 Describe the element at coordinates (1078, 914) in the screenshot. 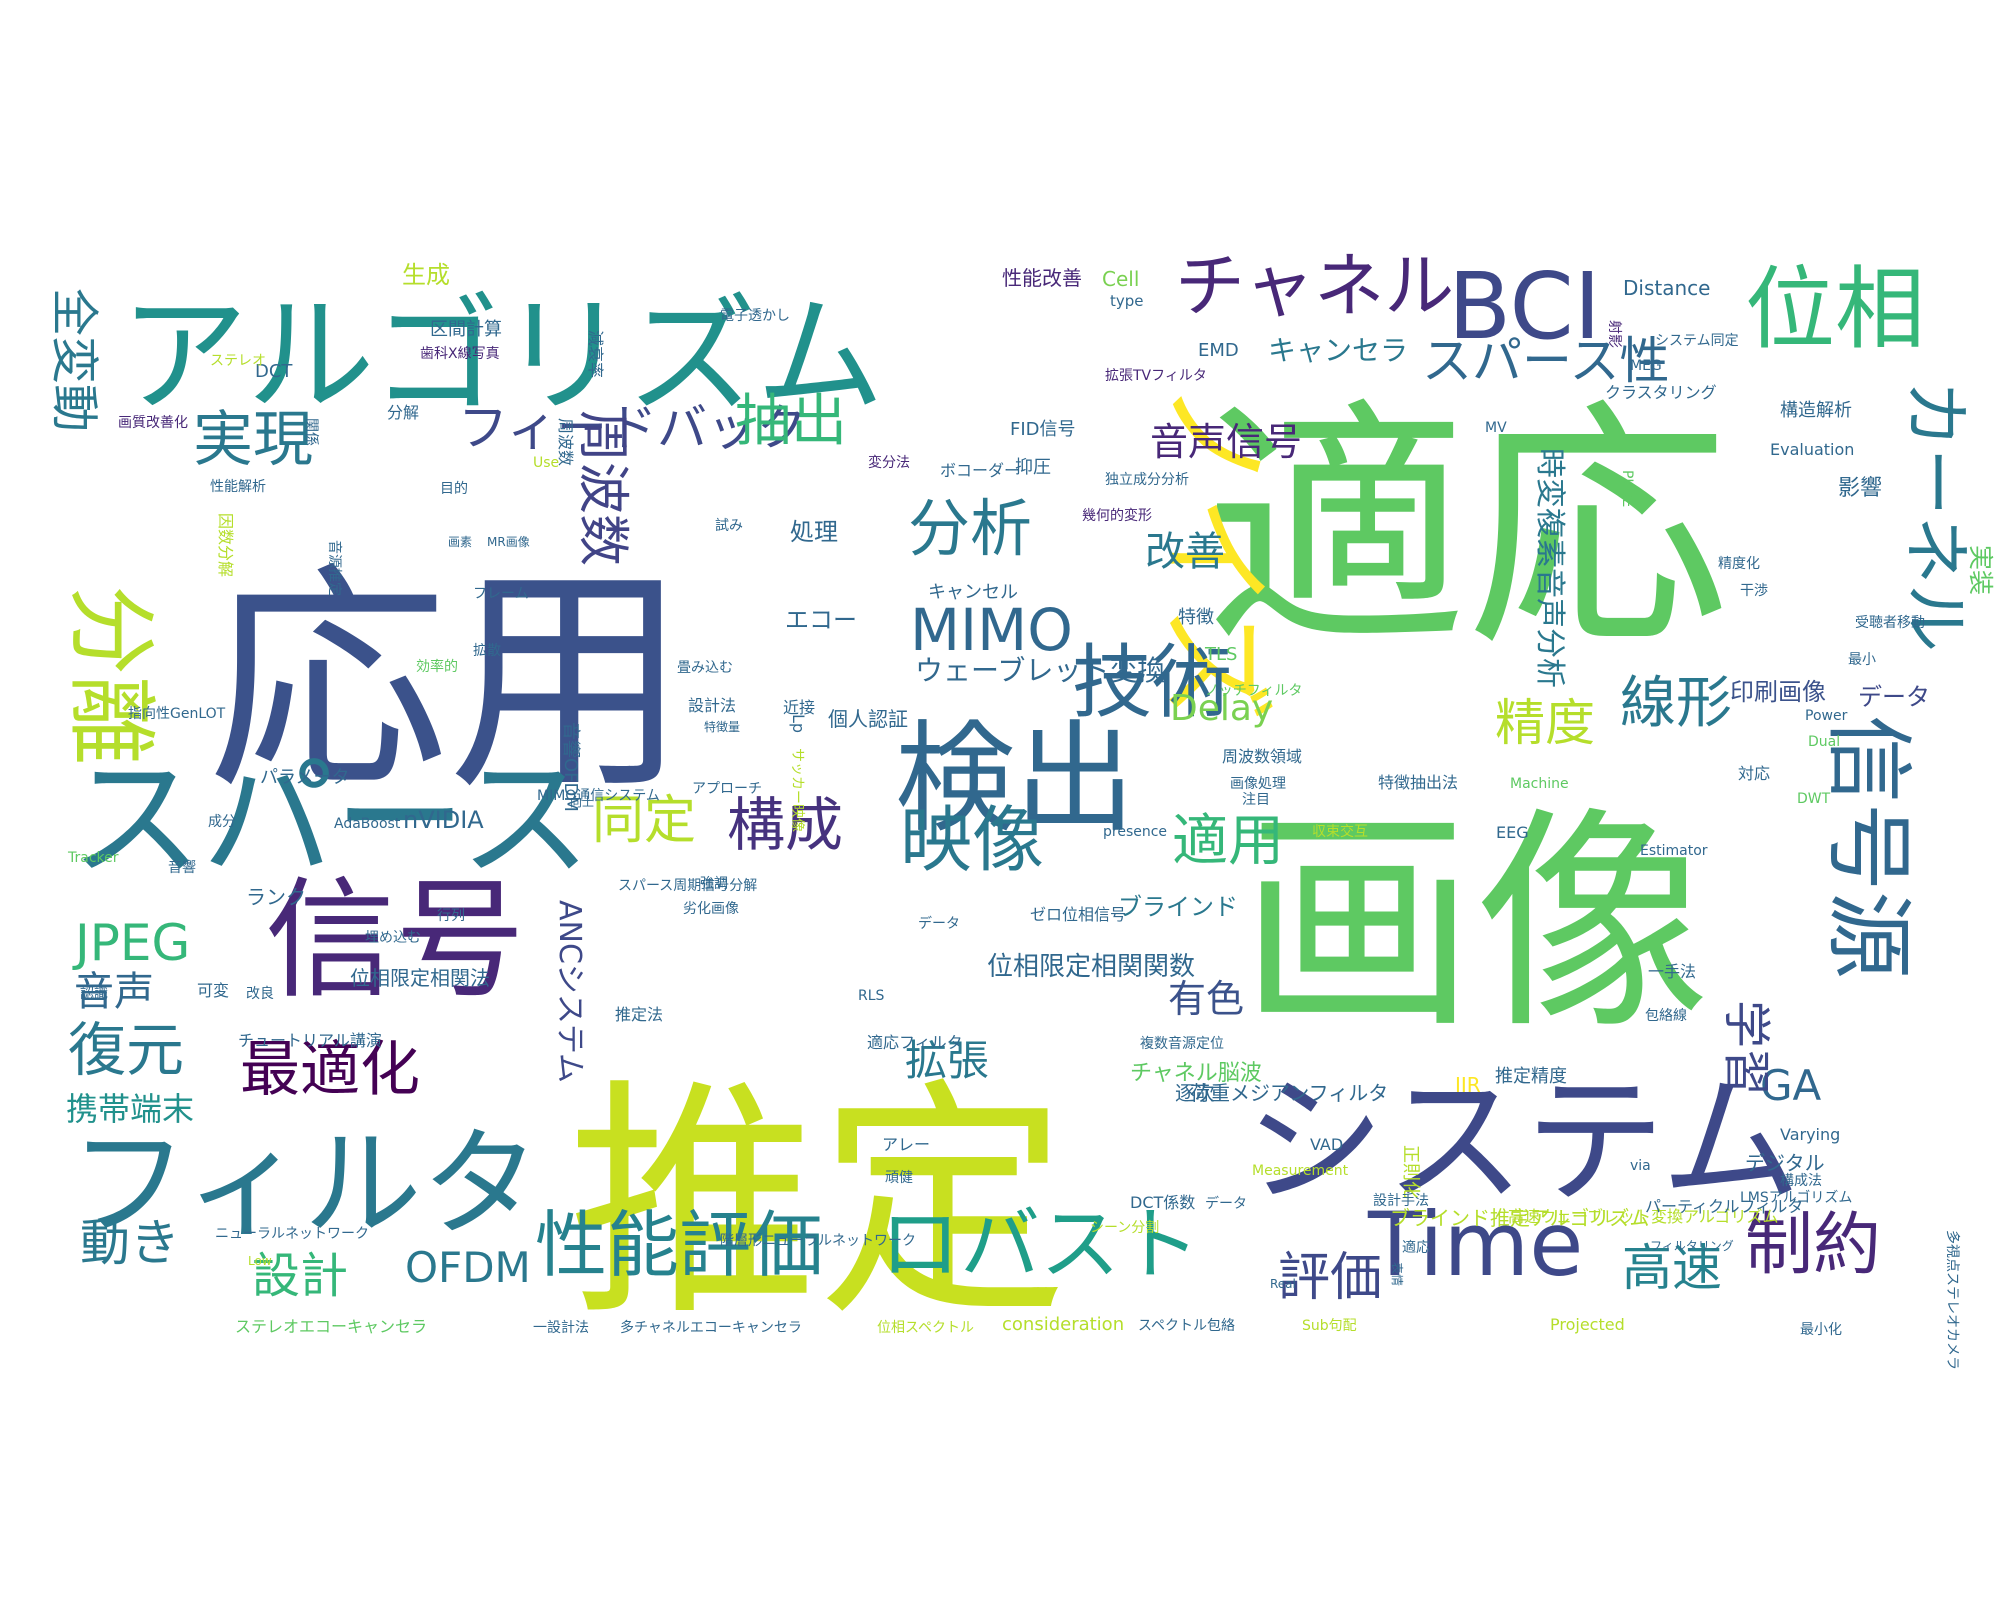

I see `cloud-word: ゼロ位相信号` at that location.